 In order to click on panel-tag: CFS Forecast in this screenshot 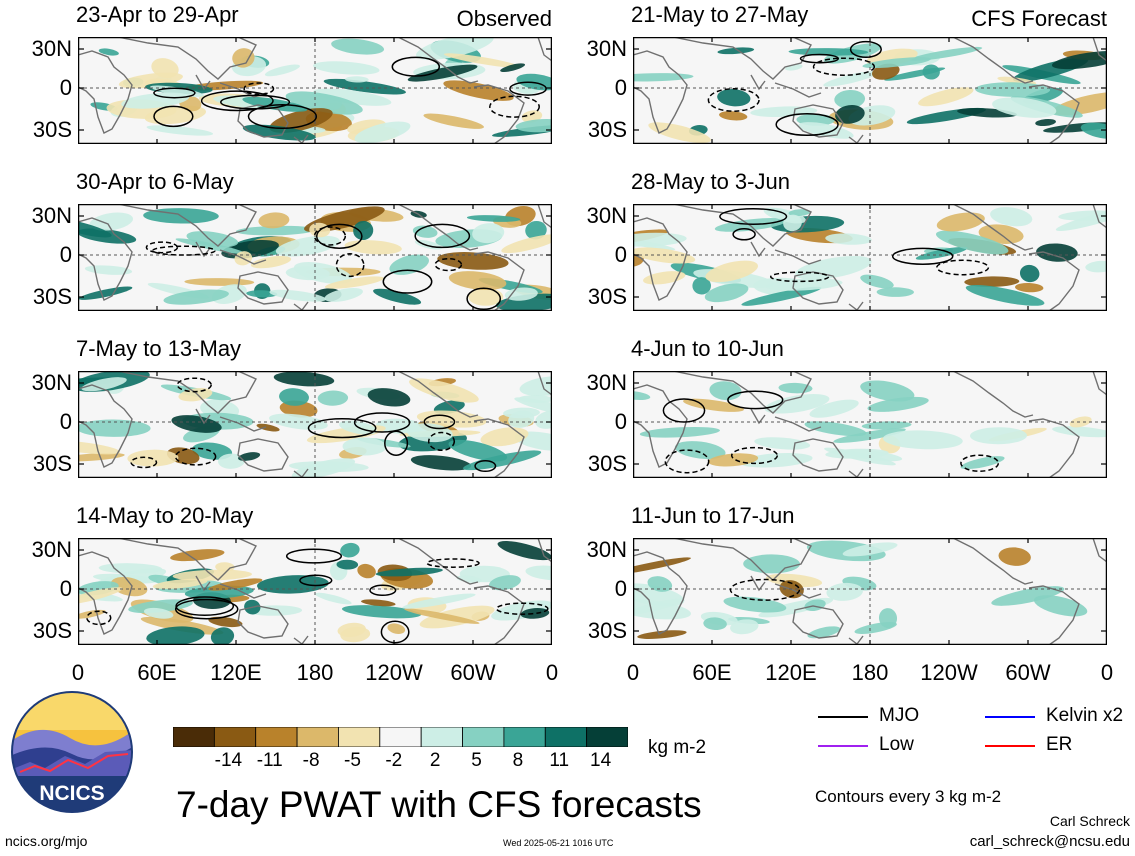, I will do `click(1039, 18)`.